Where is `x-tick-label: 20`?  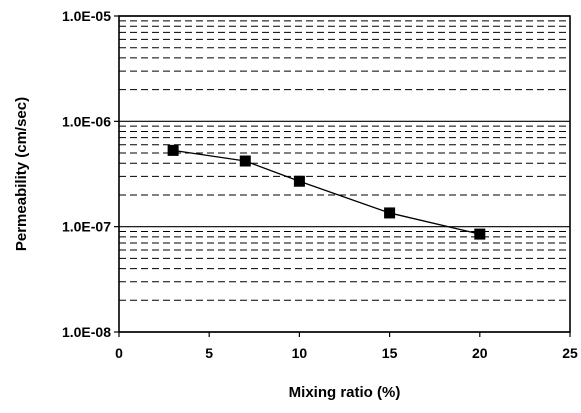
x-tick-label: 20 is located at coordinates (480, 353).